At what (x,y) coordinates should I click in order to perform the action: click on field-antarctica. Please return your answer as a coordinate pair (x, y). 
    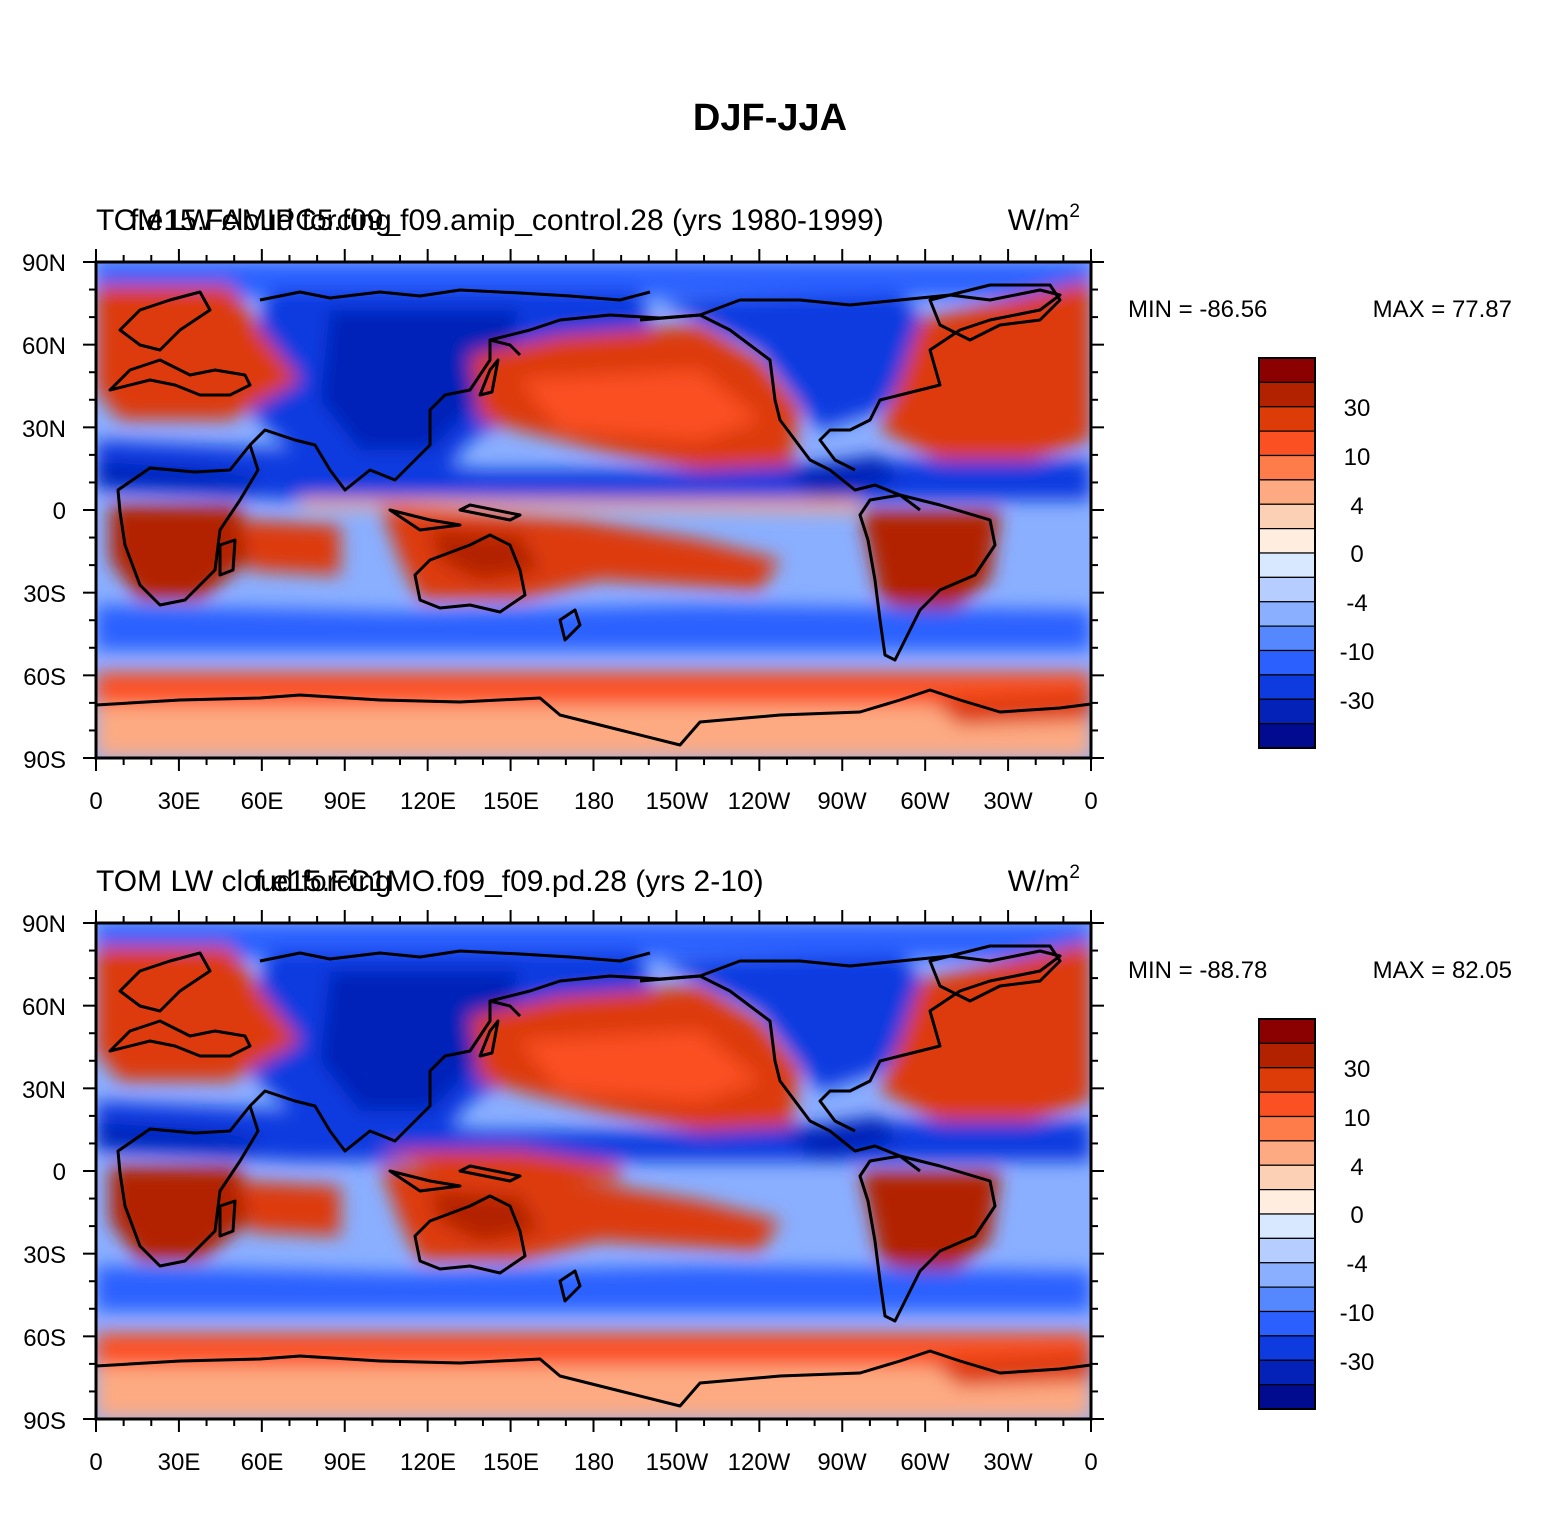
    Looking at the image, I should click on (593, 731).